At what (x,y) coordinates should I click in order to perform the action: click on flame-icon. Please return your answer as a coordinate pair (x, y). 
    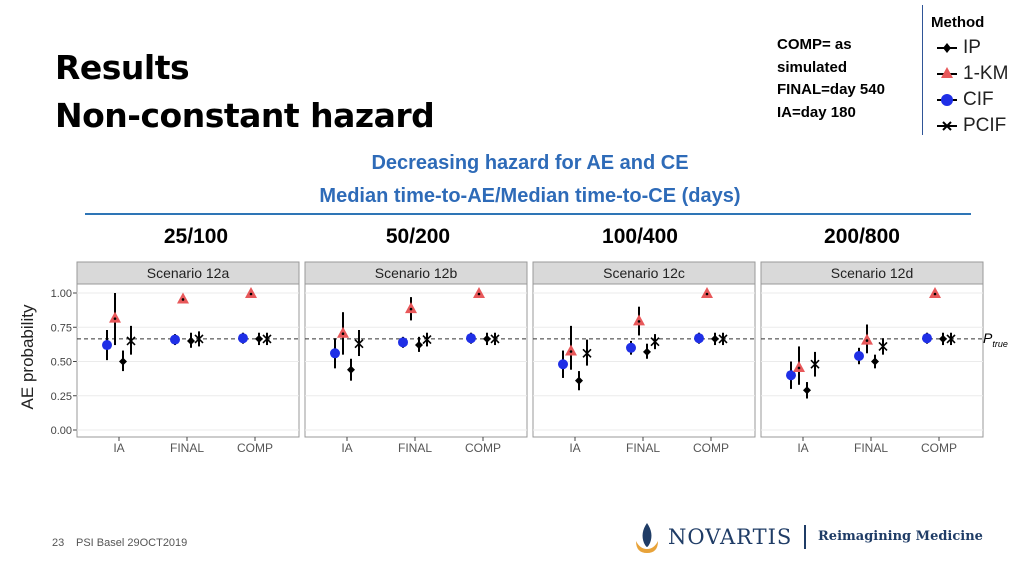
    Looking at the image, I should click on (647, 538).